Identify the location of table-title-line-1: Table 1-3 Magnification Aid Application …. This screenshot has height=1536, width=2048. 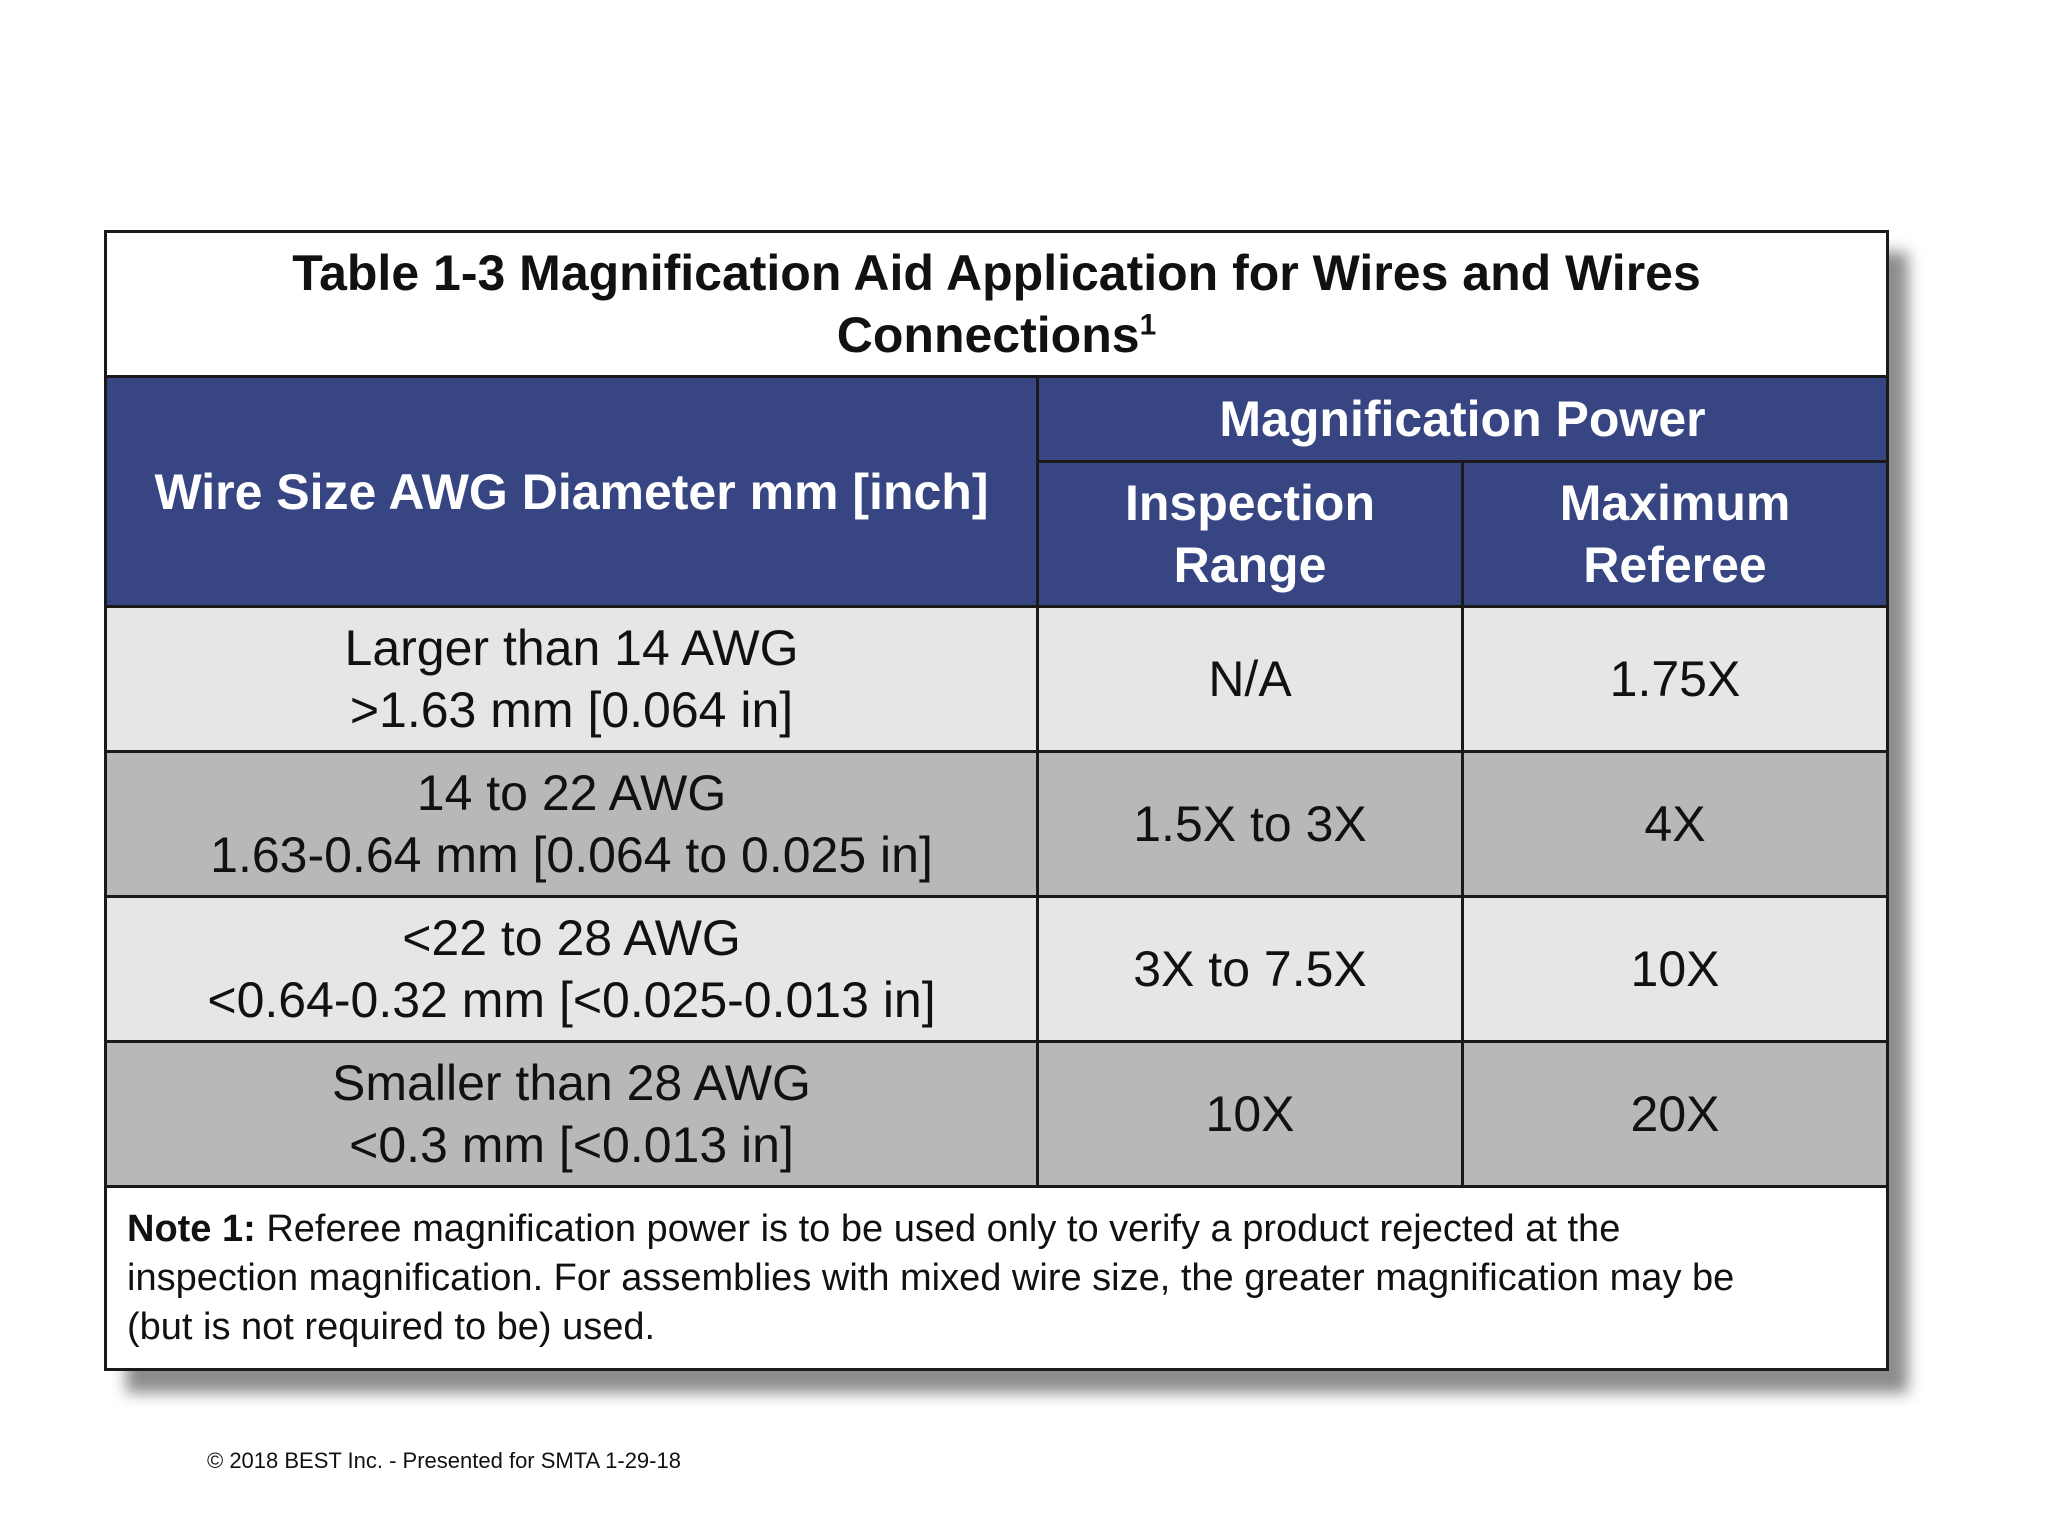
(996, 273).